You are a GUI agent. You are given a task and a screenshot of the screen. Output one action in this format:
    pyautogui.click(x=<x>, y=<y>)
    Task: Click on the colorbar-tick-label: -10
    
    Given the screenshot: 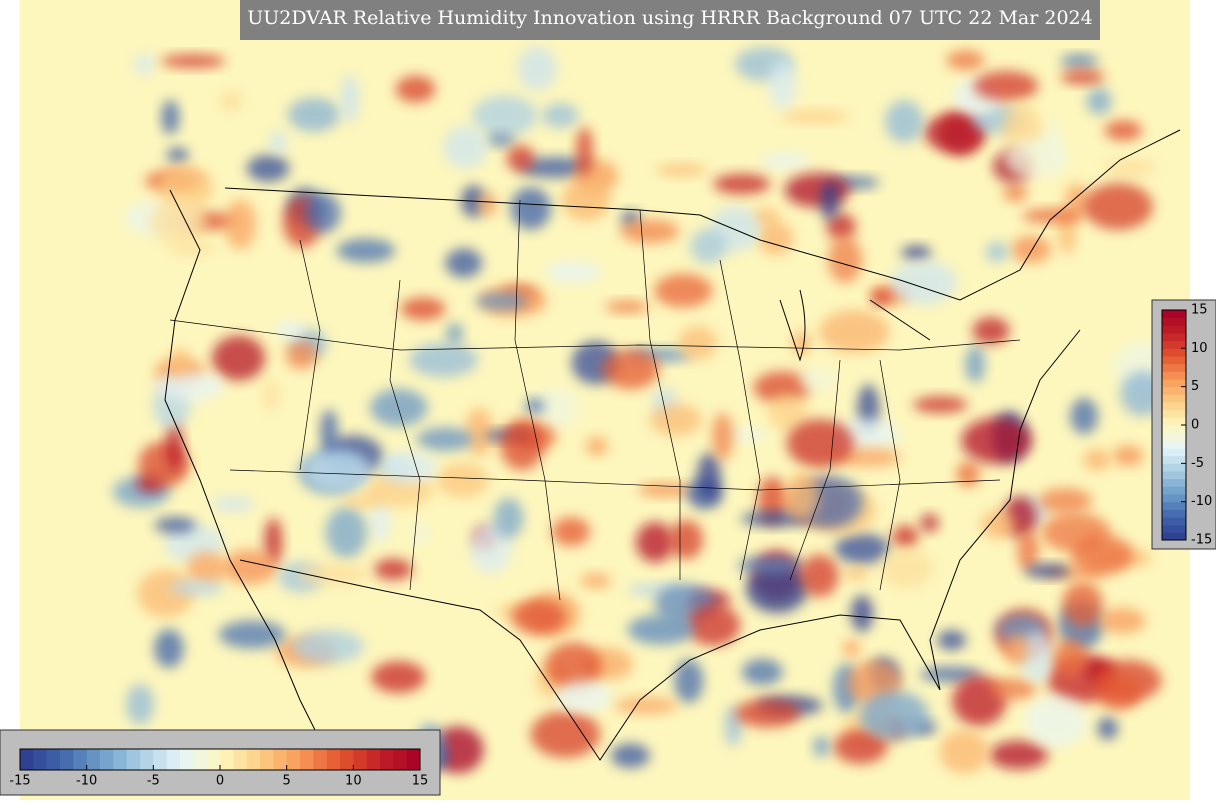 What is the action you would take?
    pyautogui.click(x=86, y=781)
    